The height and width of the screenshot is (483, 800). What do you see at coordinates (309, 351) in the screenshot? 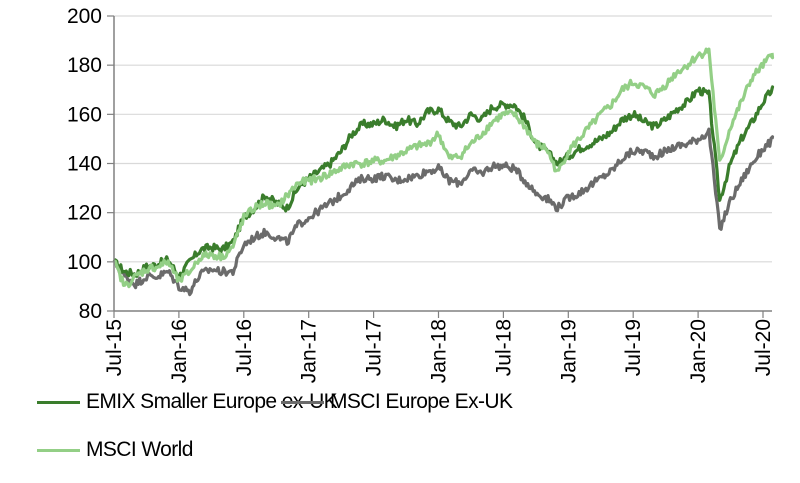
I see `x-tick-label: Jan-17` at bounding box center [309, 351].